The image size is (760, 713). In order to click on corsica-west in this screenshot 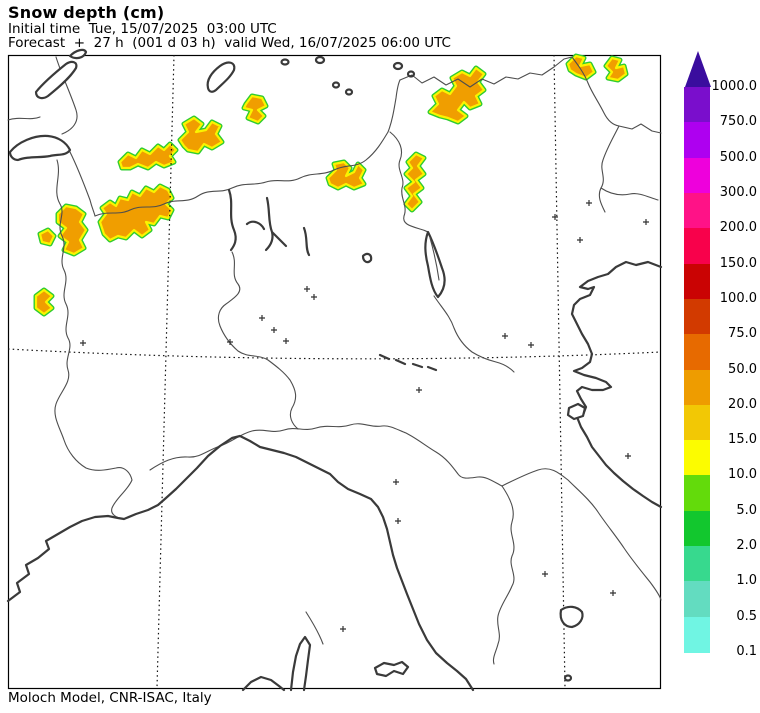, I will do `click(263, 683)`.